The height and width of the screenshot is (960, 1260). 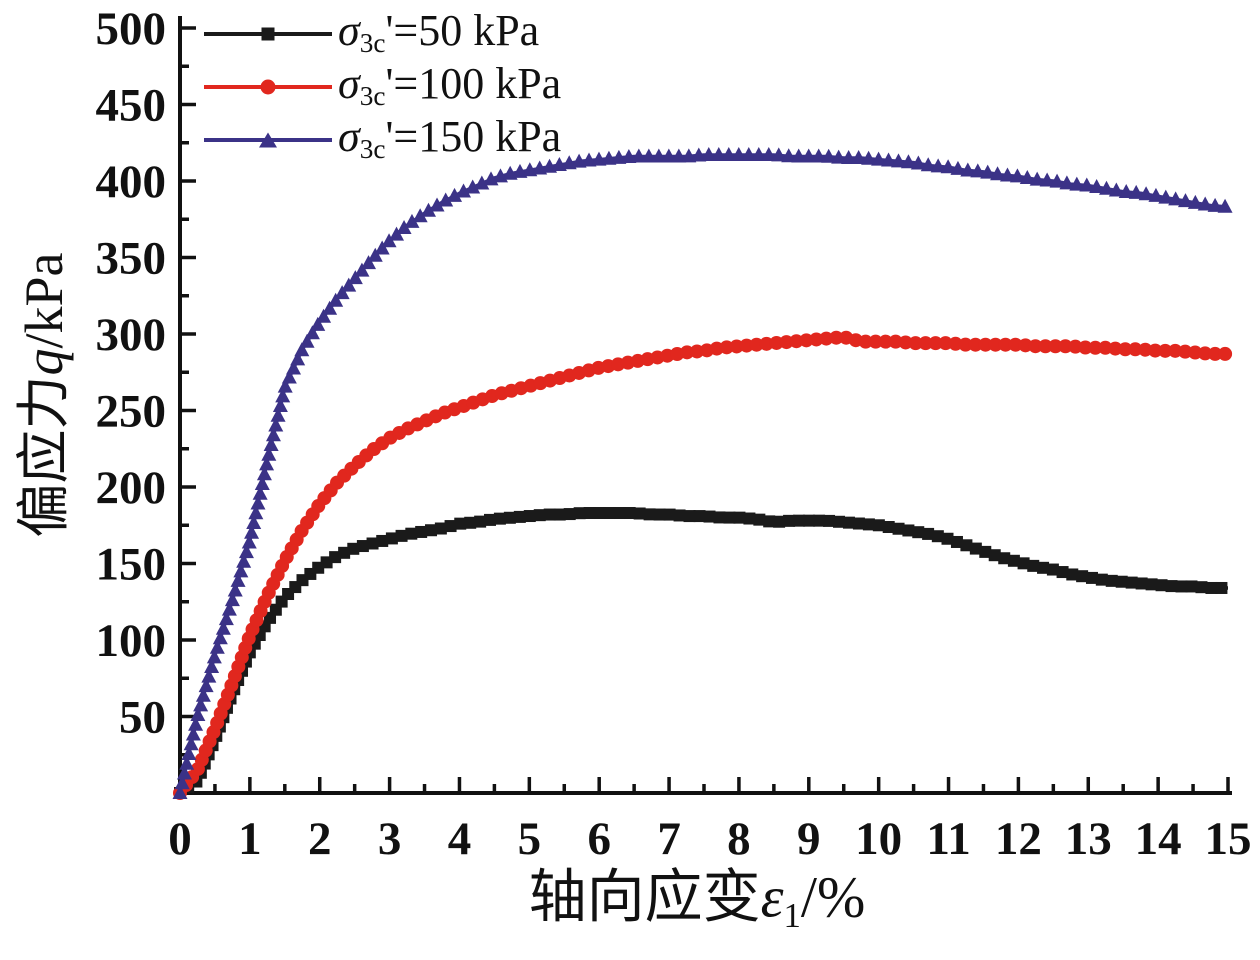 What do you see at coordinates (44, 362) in the screenshot?
I see `q-symbol: q` at bounding box center [44, 362].